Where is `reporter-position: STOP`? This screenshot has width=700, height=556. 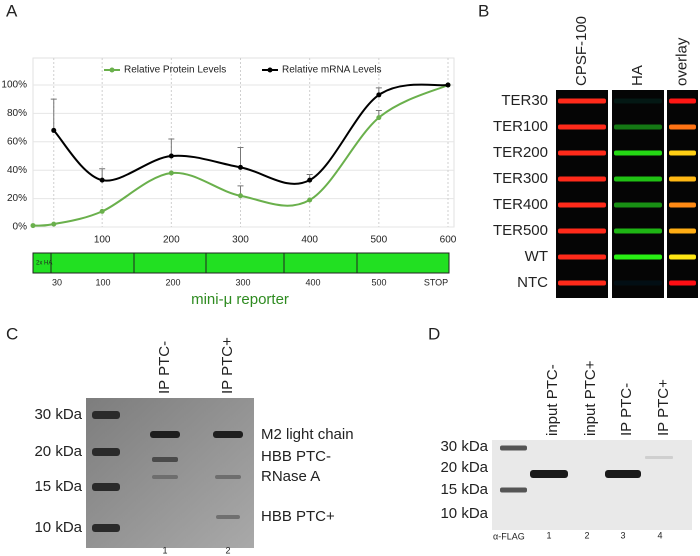
reporter-position: STOP is located at coordinates (436, 282).